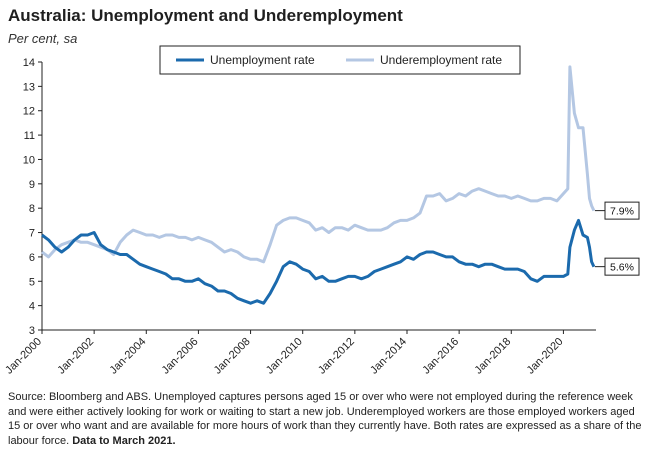 The width and height of the screenshot is (650, 455). I want to click on unemployment-end-value-label: 5.6%, so click(622, 268).